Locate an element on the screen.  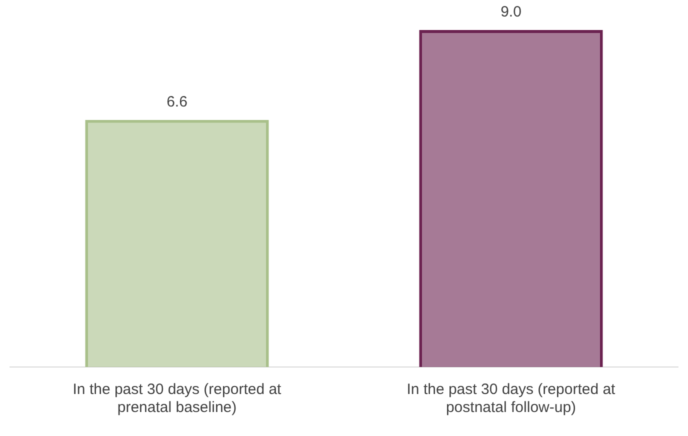
x-tick-label: In the past 30 days (reported at prenatal baseline) is located at coordinates (177, 398).